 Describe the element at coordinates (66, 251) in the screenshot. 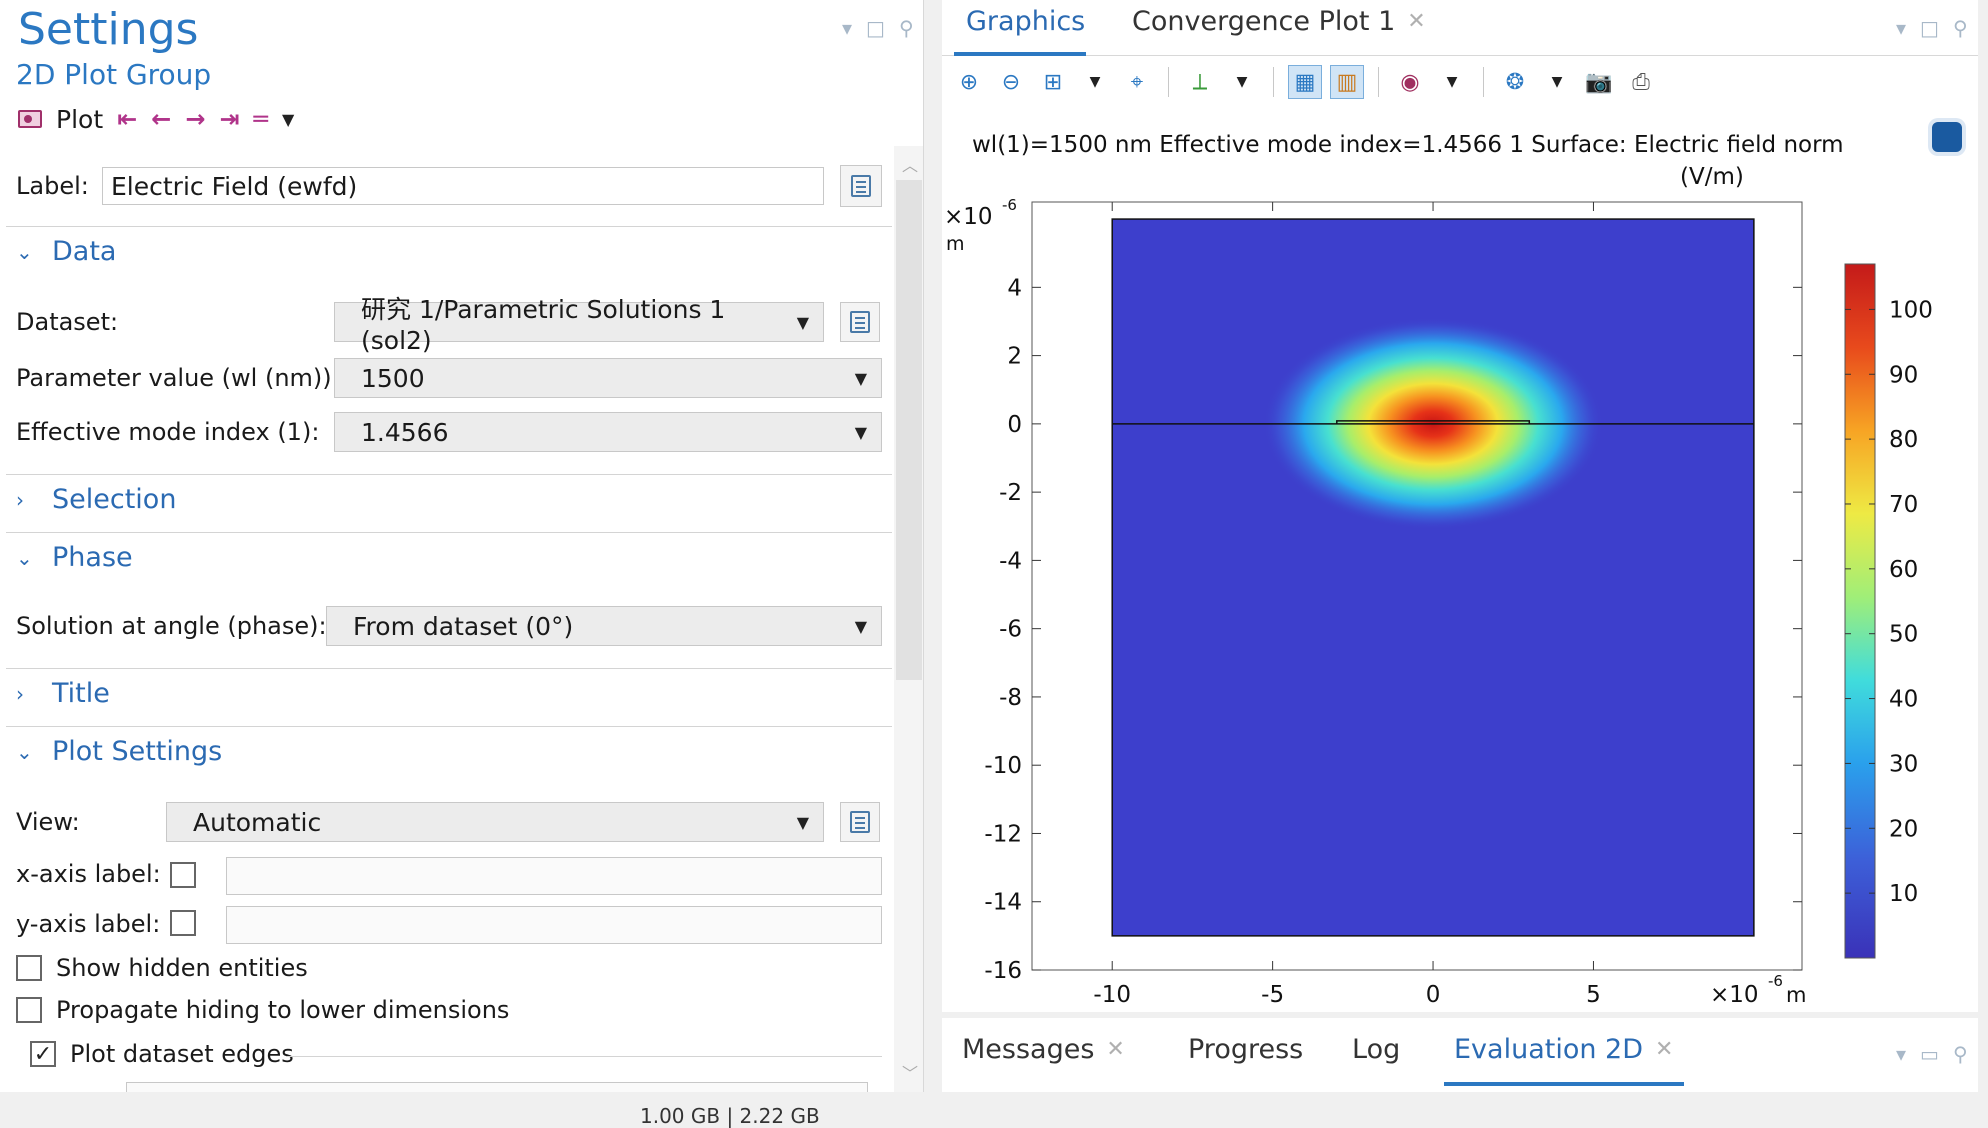

I see `section-data: ⌄ Data` at that location.